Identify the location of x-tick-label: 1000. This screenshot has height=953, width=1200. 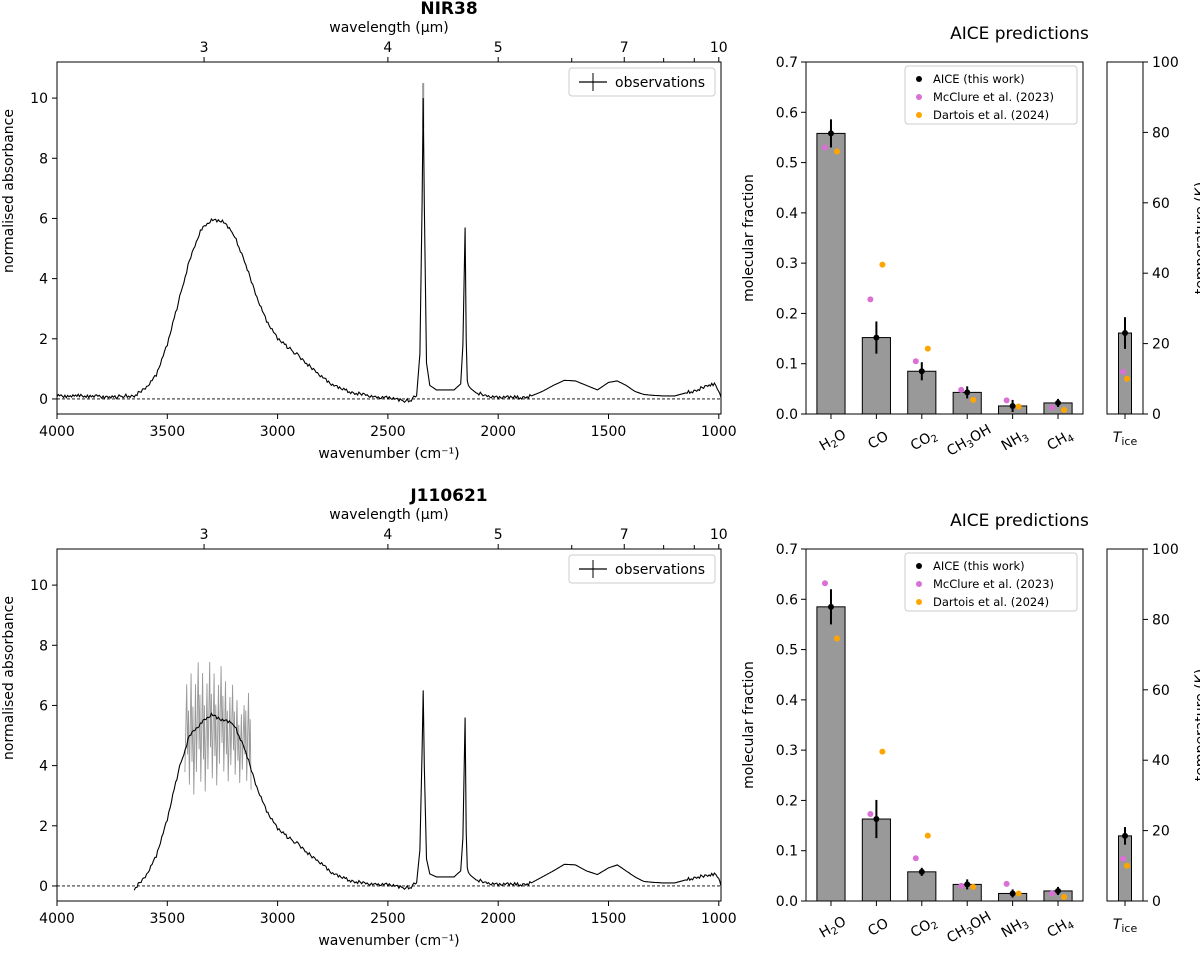
(719, 919).